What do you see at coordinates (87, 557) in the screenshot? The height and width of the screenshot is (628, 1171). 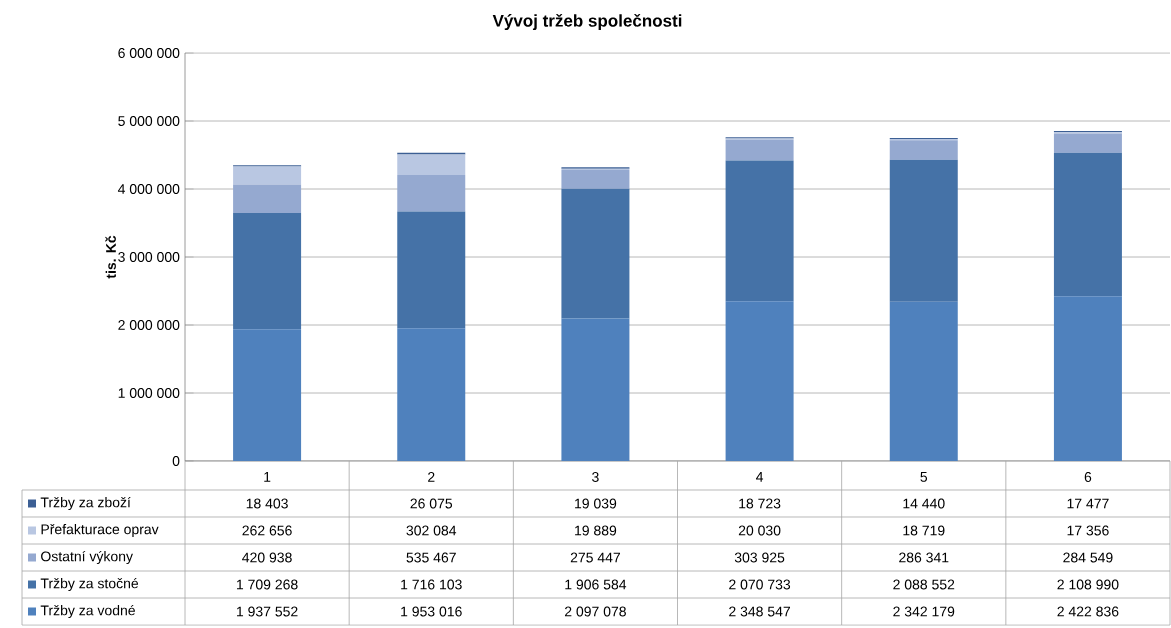 I see `legend-label: Ostatní výkony` at bounding box center [87, 557].